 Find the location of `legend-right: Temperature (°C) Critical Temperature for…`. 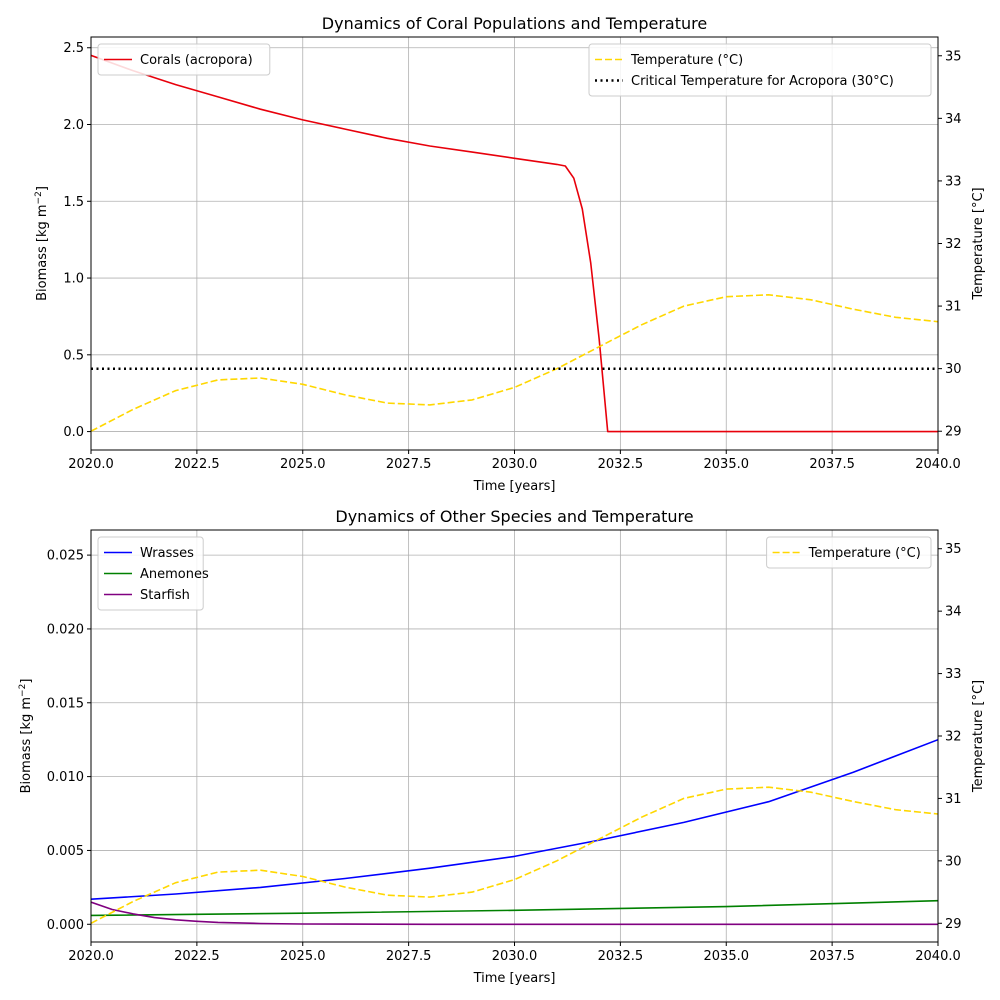

legend-right: Temperature (°C) Critical Temperature for… is located at coordinates (760, 70).